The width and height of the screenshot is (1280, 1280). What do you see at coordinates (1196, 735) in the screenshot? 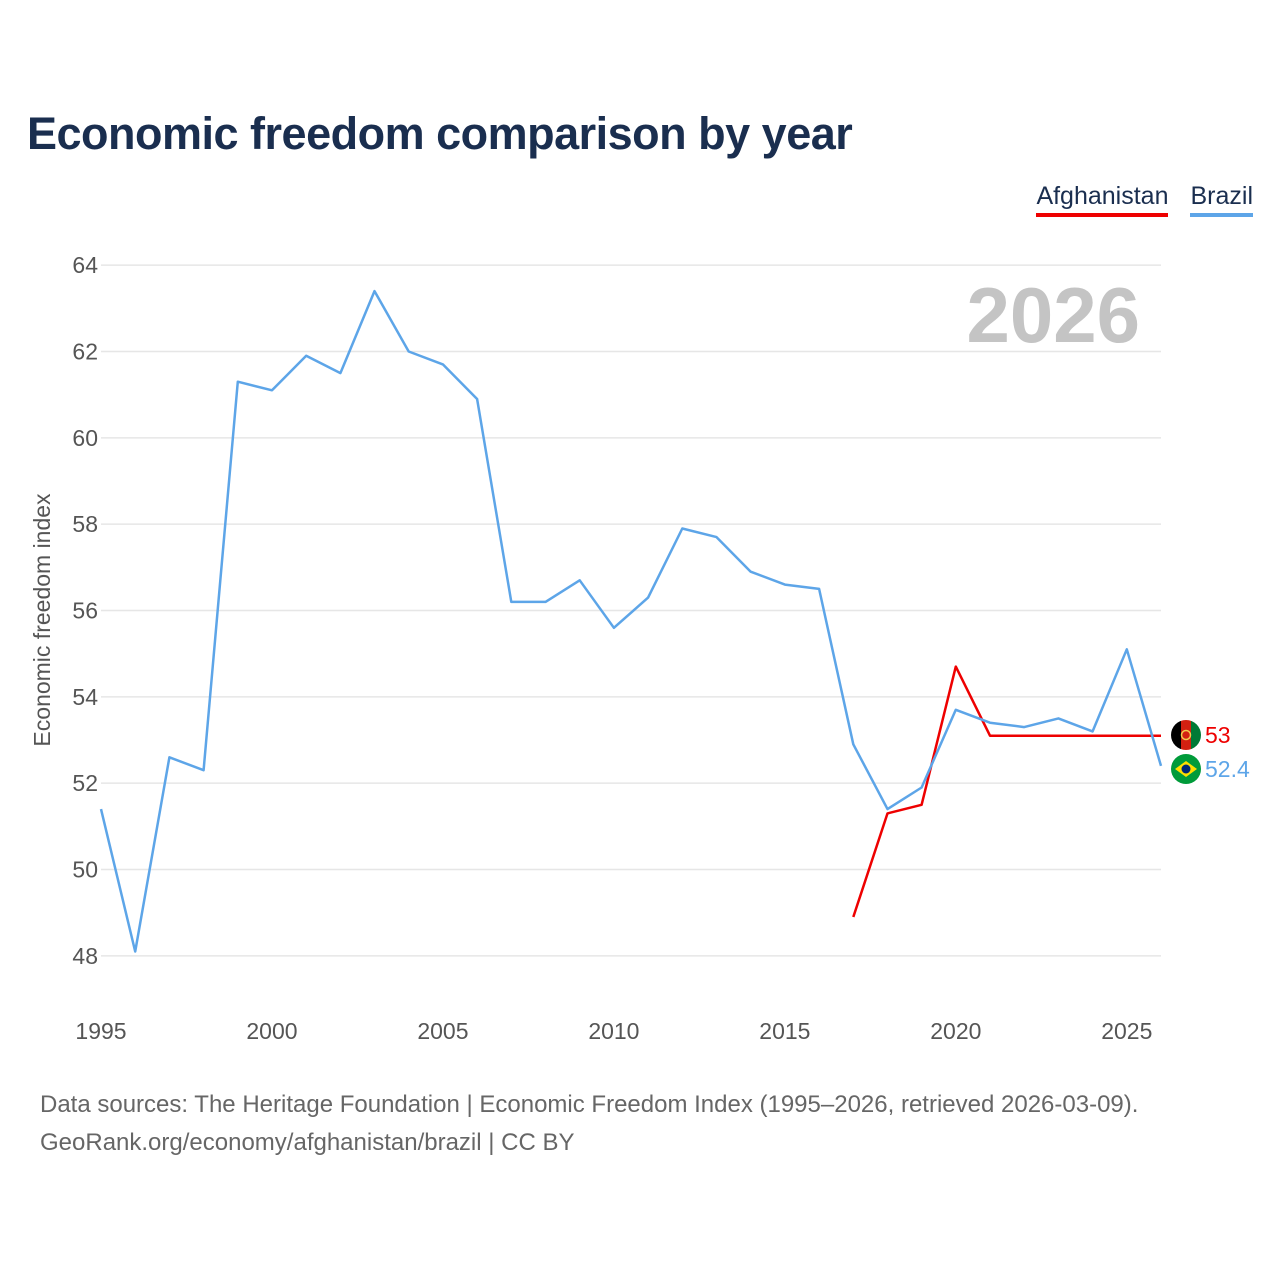
I see `afghanistan-flag-green` at bounding box center [1196, 735].